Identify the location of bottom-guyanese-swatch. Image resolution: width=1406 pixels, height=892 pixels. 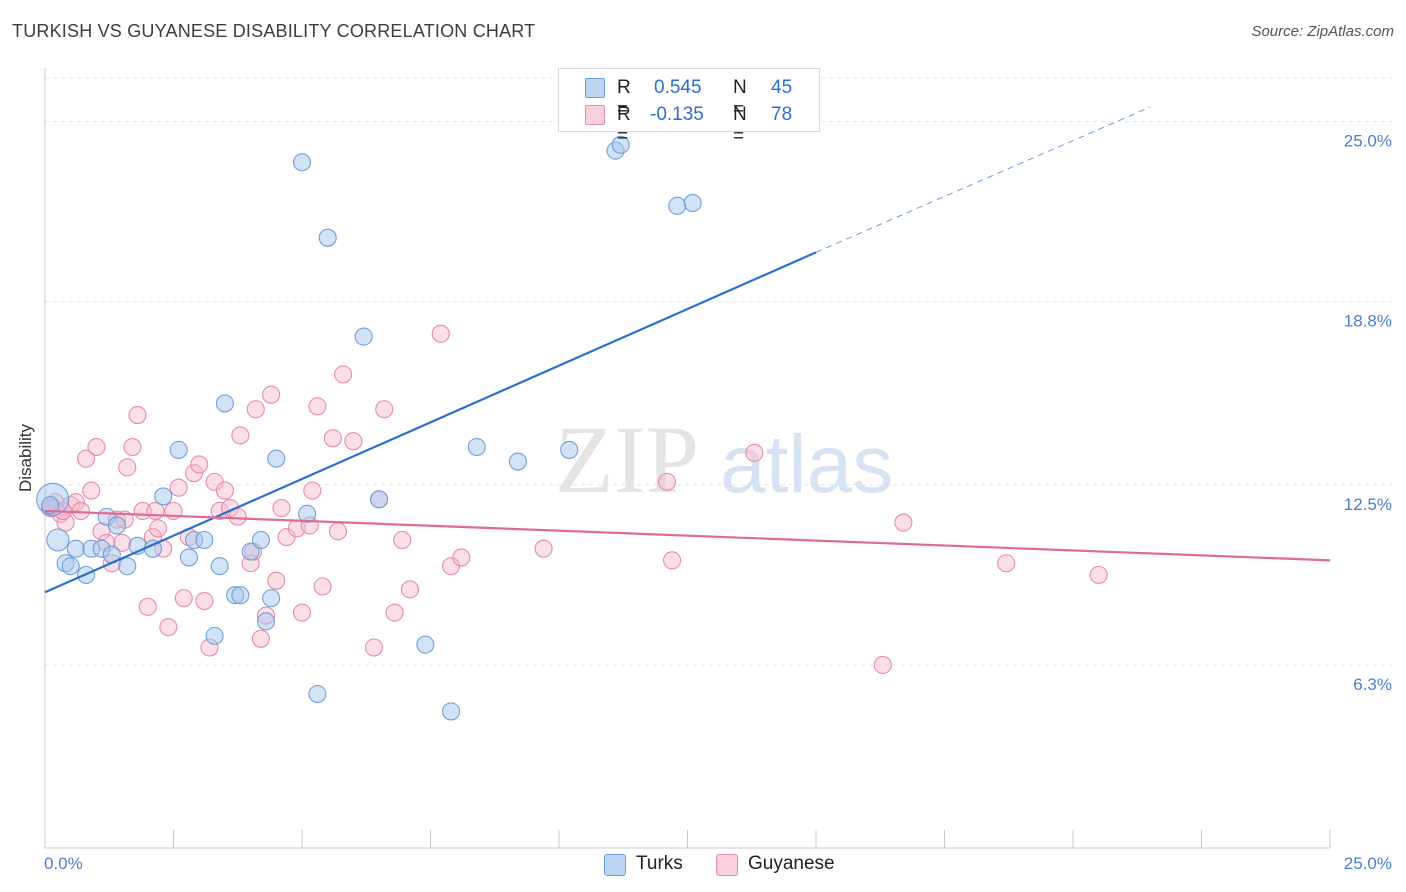
(727, 865).